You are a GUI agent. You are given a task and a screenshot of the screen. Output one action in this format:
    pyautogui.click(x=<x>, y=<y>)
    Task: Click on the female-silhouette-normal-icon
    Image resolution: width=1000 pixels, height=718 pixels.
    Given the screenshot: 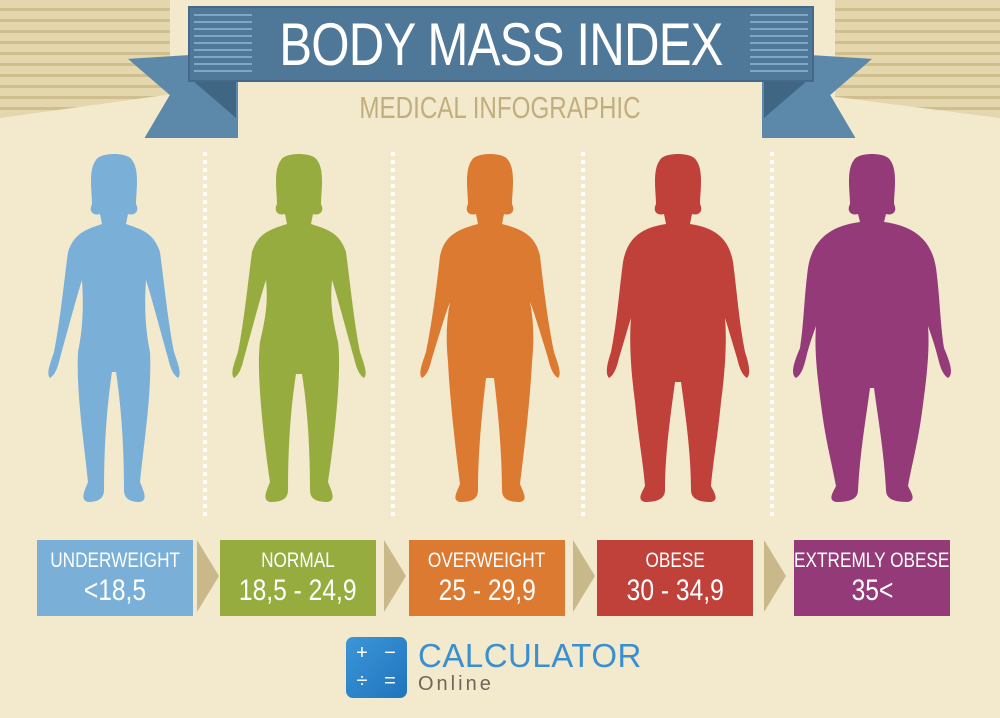 What is the action you would take?
    pyautogui.click(x=299, y=336)
    